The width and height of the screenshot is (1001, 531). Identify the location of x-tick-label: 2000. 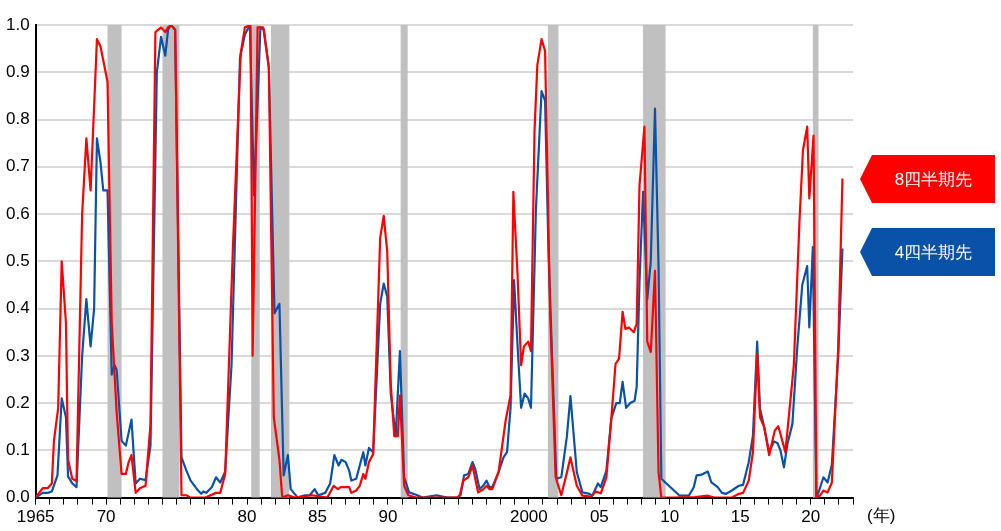
(528, 517).